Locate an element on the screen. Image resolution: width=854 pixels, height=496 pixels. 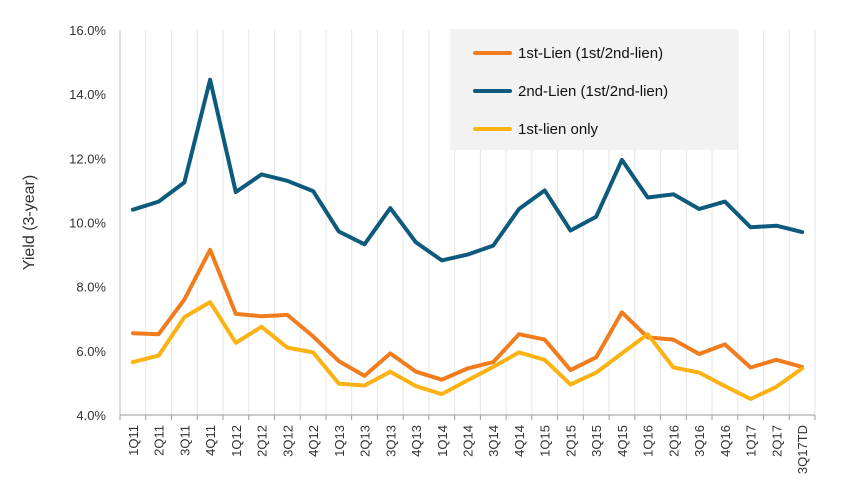
x-tick-label: 2Q13 is located at coordinates (365, 441).